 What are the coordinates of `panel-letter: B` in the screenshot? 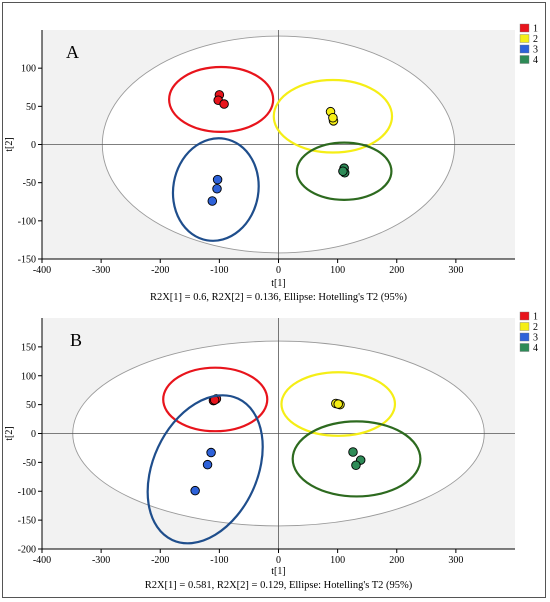 It's located at (76, 340).